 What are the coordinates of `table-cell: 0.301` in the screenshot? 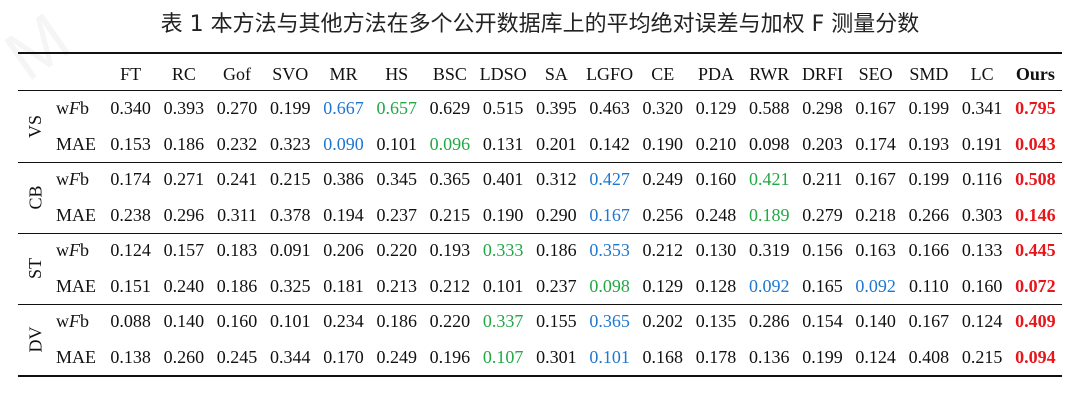 It's located at (556, 356).